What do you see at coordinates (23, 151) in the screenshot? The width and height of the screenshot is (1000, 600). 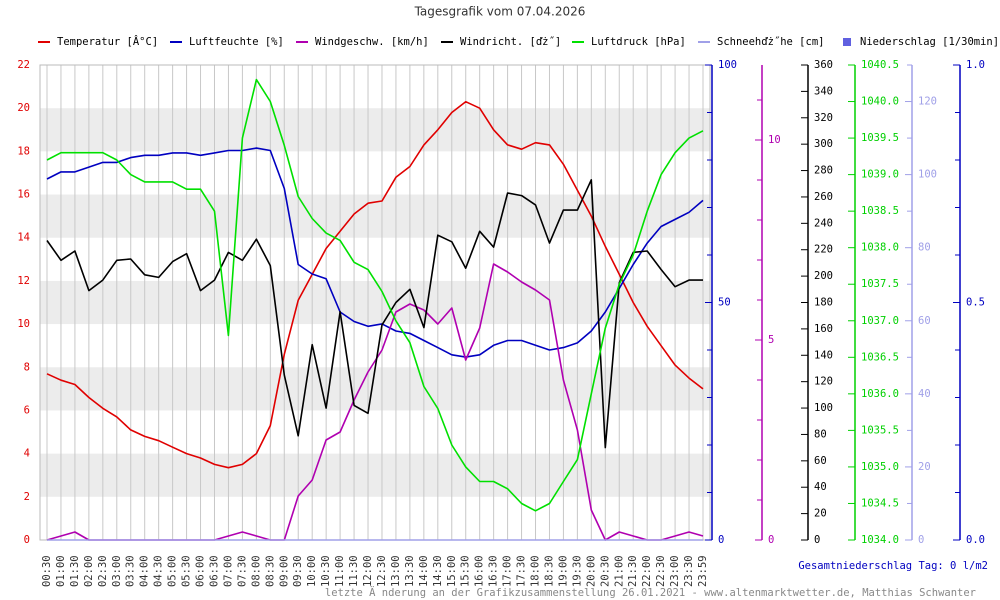 I see `y-tick-label: 18` at bounding box center [23, 151].